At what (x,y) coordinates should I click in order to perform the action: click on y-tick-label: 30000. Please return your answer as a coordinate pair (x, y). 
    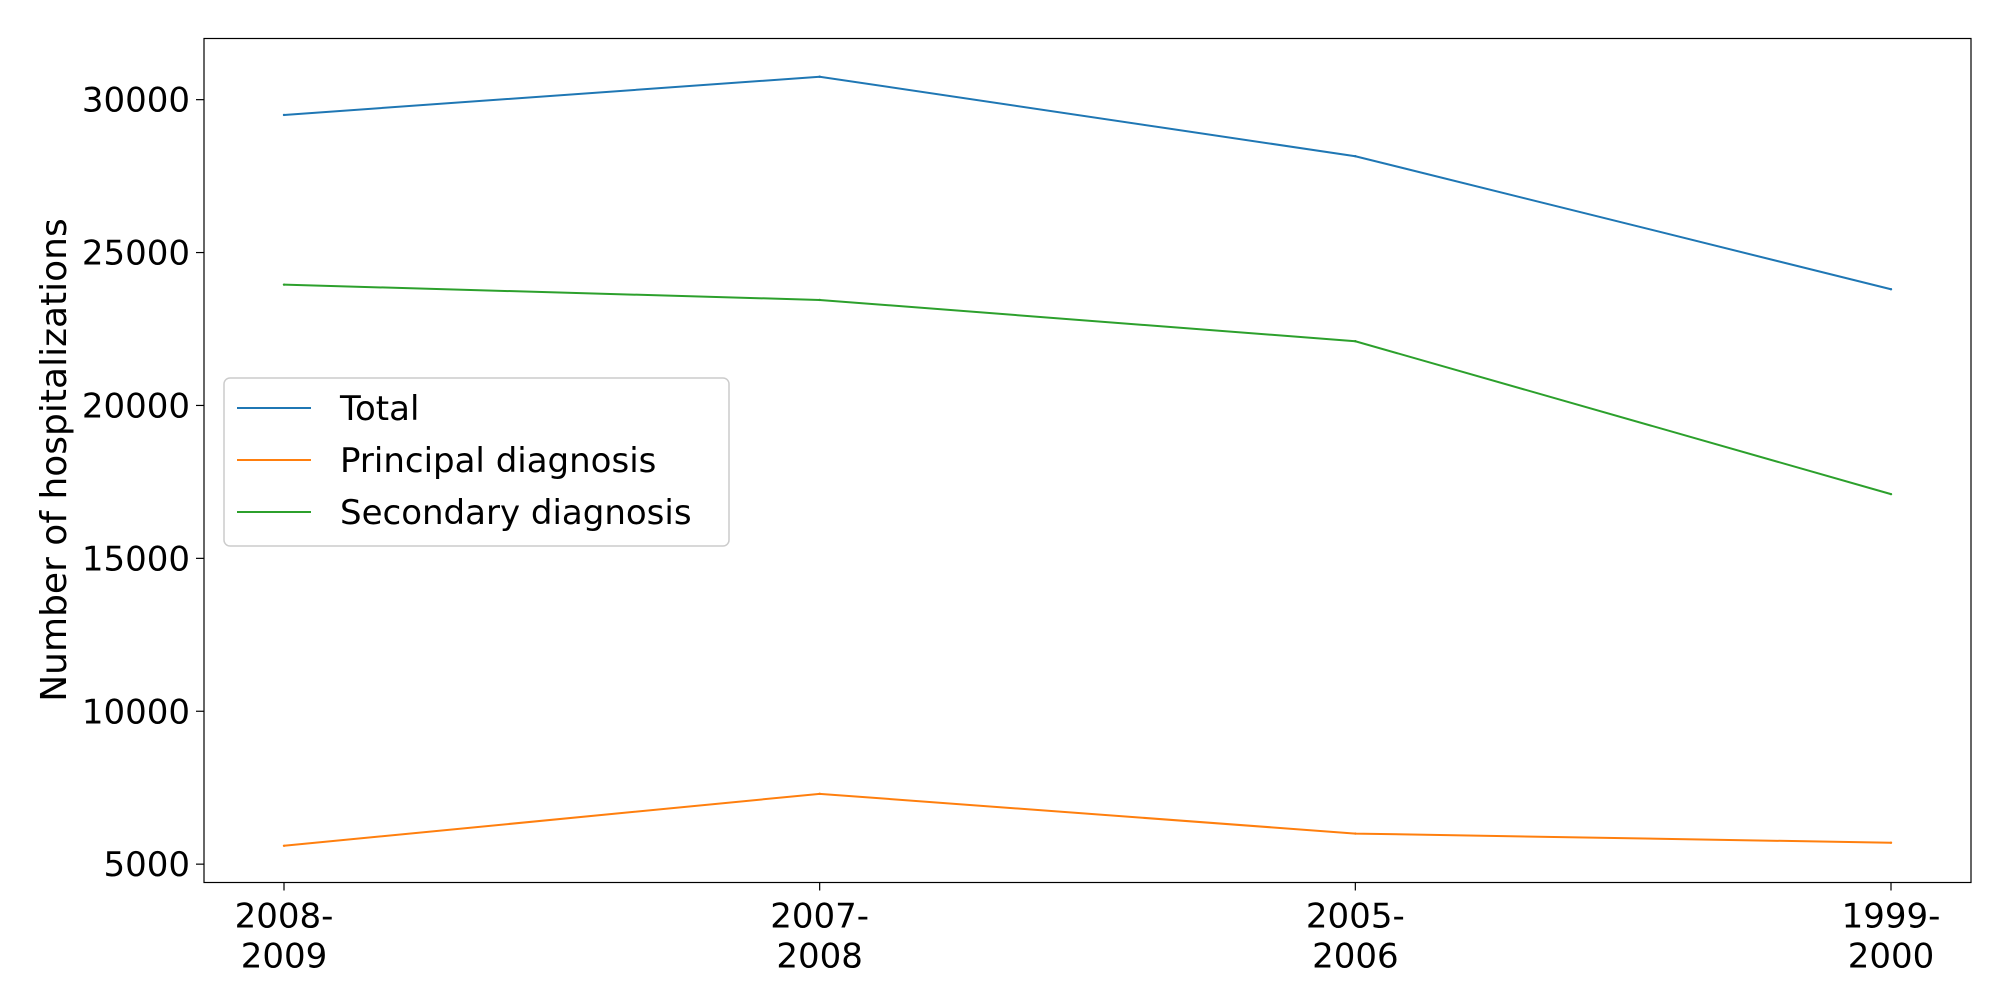
    Looking at the image, I should click on (136, 101).